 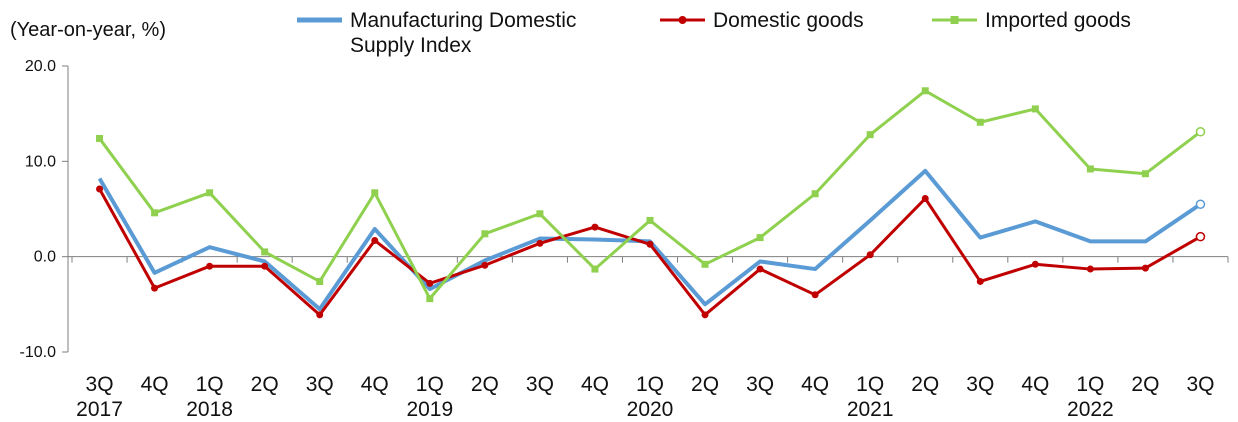 I want to click on legend-label: Manufacturing Domestic Supply Index, so click(x=463, y=33).